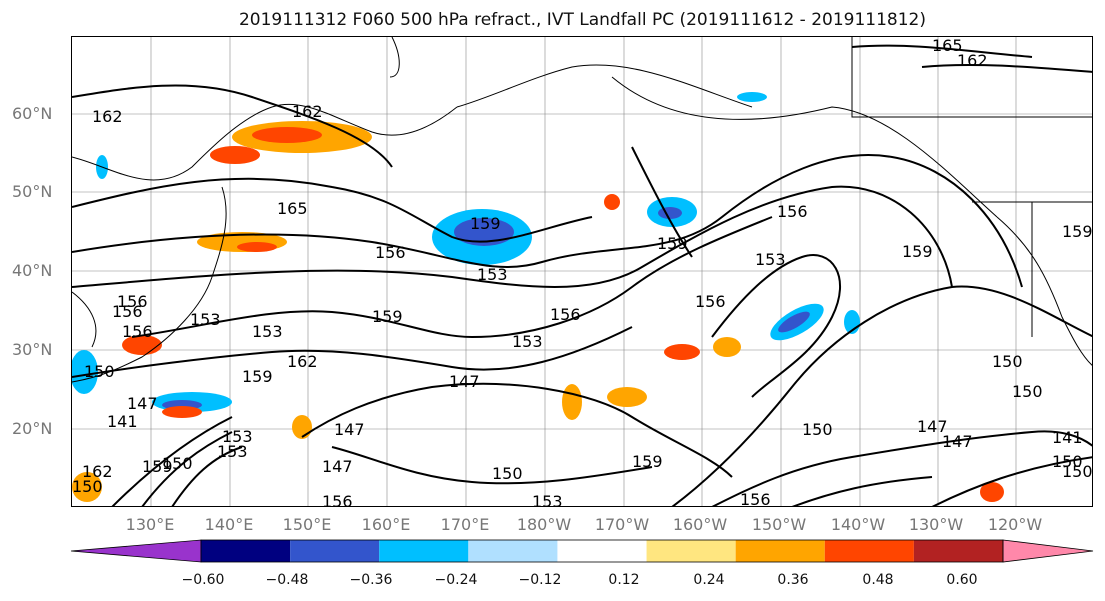 The image size is (1105, 601). Describe the element at coordinates (709, 580) in the screenshot. I see `colorbar-tick-label: 0.24` at that location.